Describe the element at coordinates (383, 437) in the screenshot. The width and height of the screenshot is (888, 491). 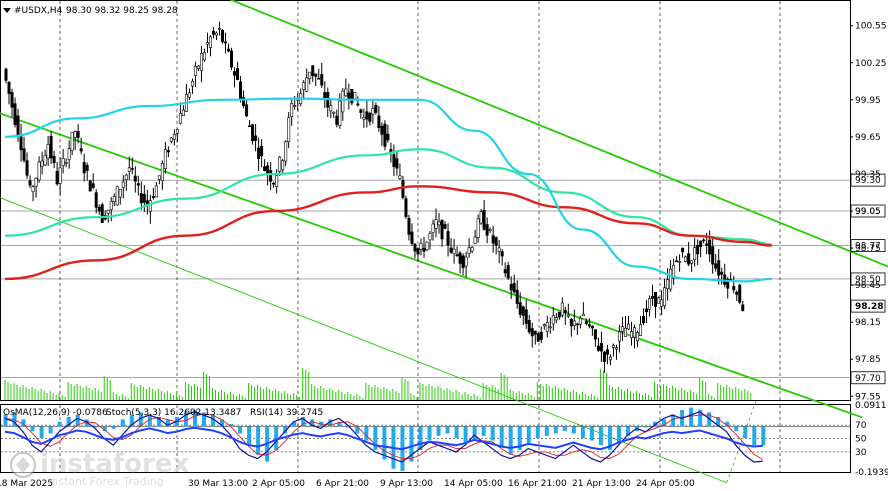
I see `stoch-main-line` at that location.